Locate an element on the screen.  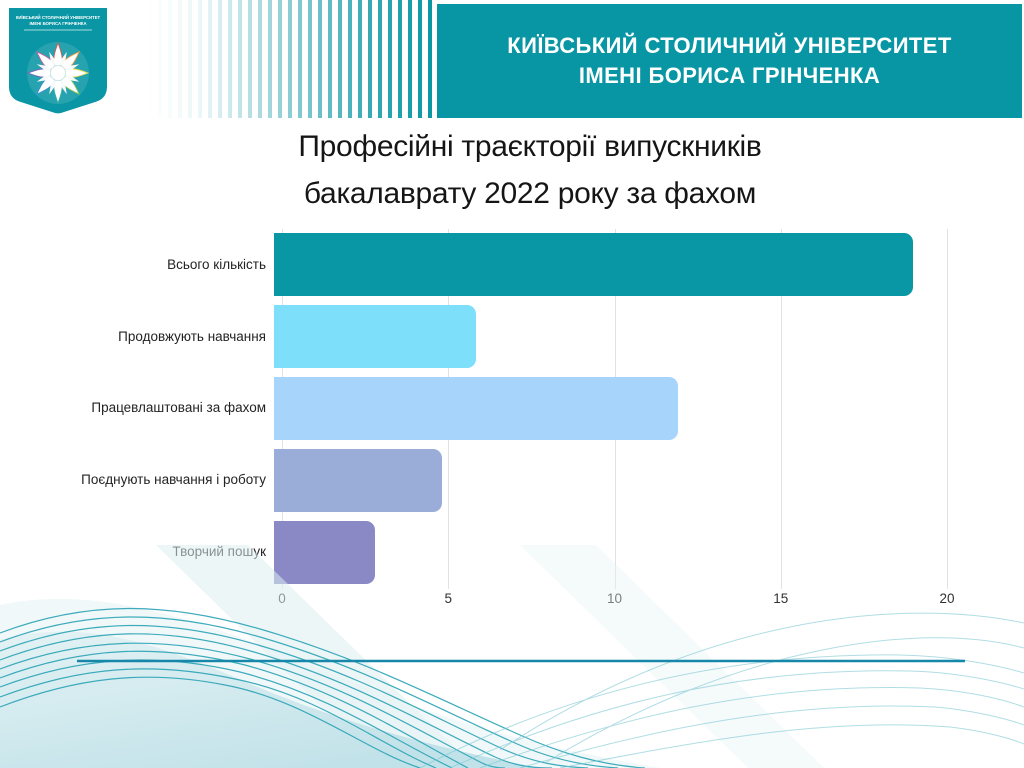
bar-category-label: Всього кількість is located at coordinates (216, 264).